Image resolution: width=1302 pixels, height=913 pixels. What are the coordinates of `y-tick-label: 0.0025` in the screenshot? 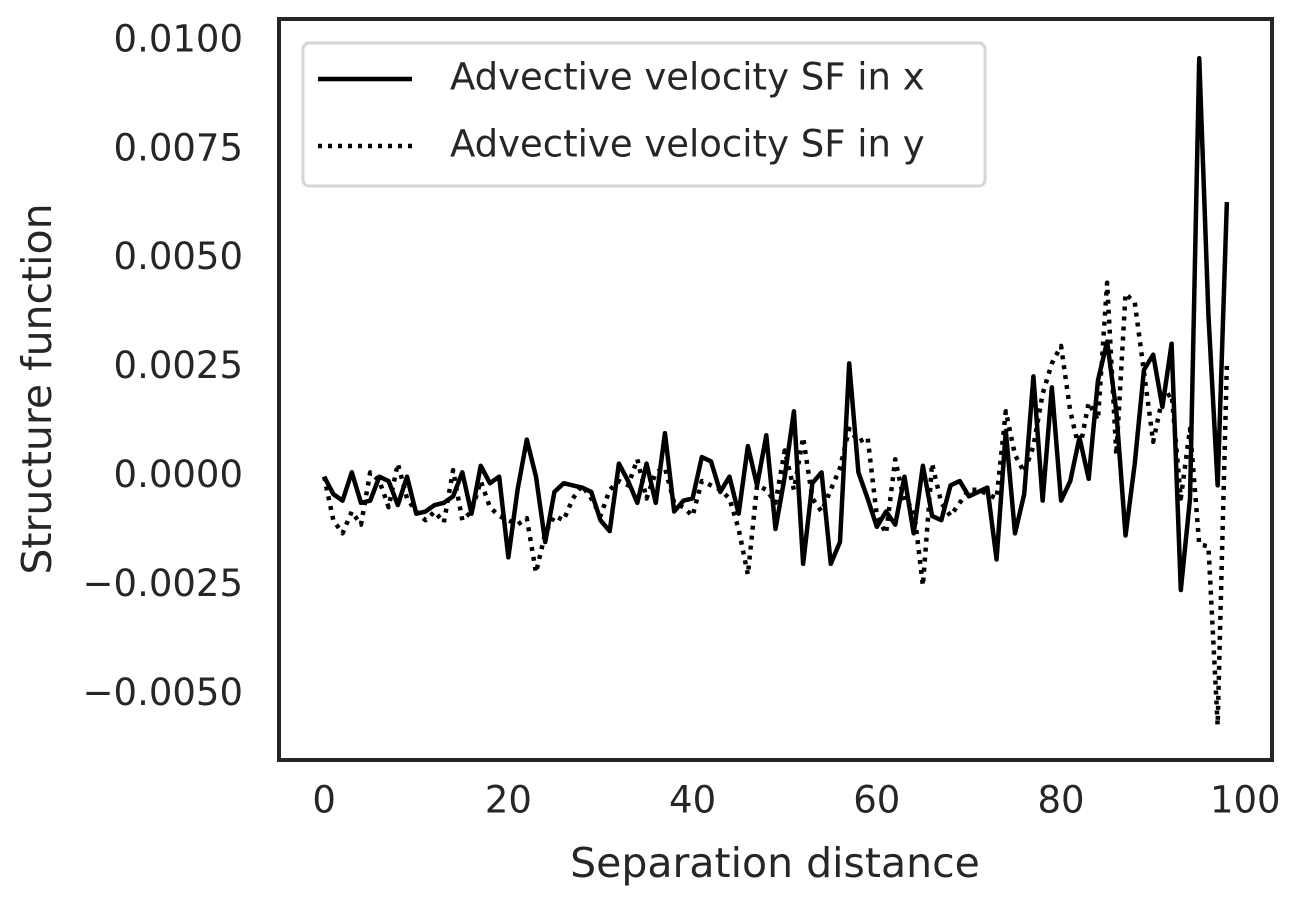 It's located at (178, 365).